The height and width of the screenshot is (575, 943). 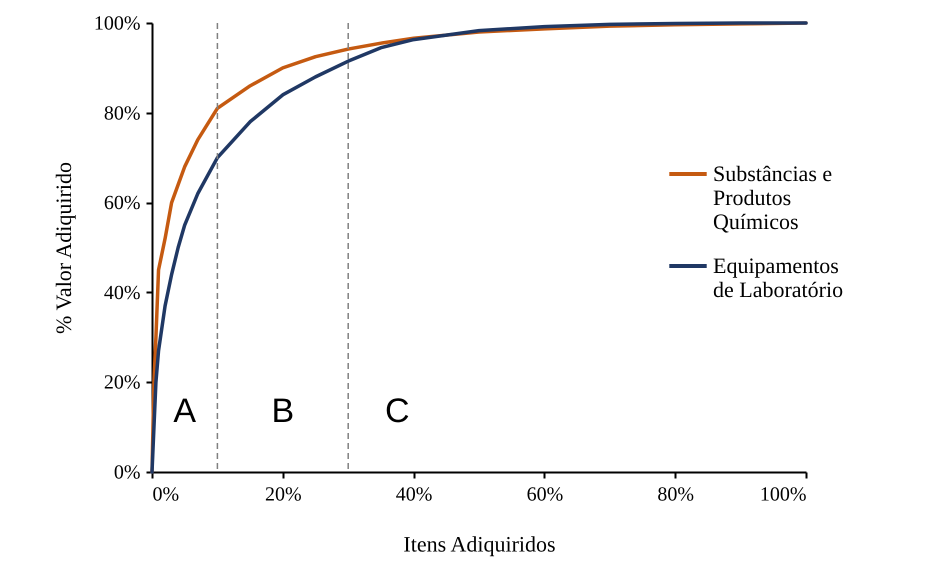 What do you see at coordinates (772, 197) in the screenshot?
I see `legend-label: Substâncias e Produtos Químicos` at bounding box center [772, 197].